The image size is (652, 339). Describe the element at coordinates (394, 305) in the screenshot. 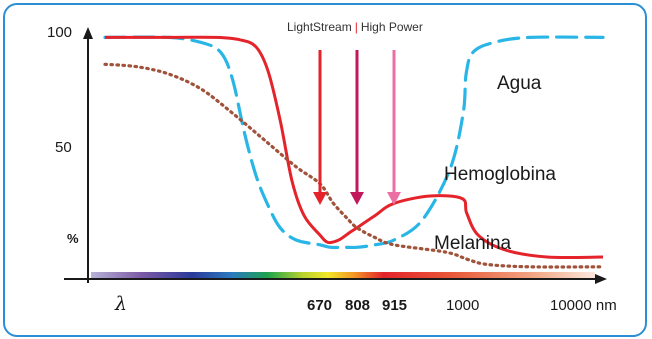

I see `x-tick-915: 915` at that location.